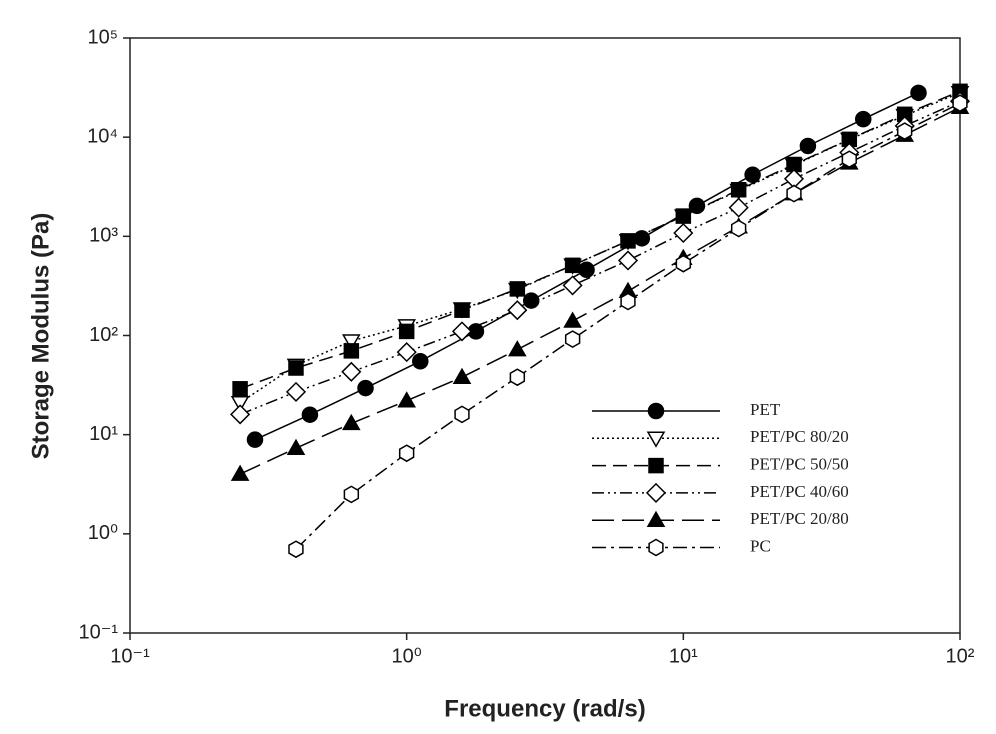  Describe the element at coordinates (102, 37) in the screenshot. I see `y-tick-label: 10⁵` at that location.